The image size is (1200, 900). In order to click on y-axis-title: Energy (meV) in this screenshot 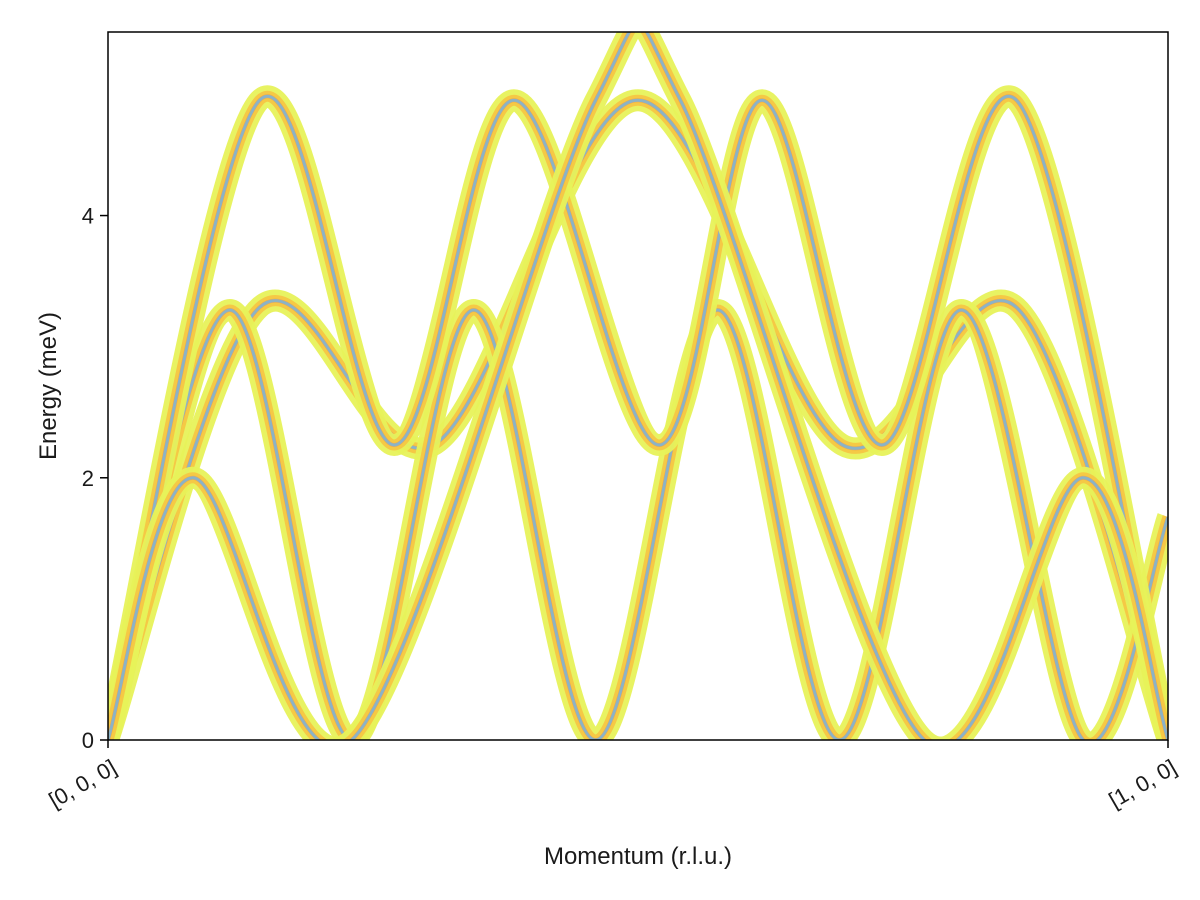, I will do `click(48, 386)`.